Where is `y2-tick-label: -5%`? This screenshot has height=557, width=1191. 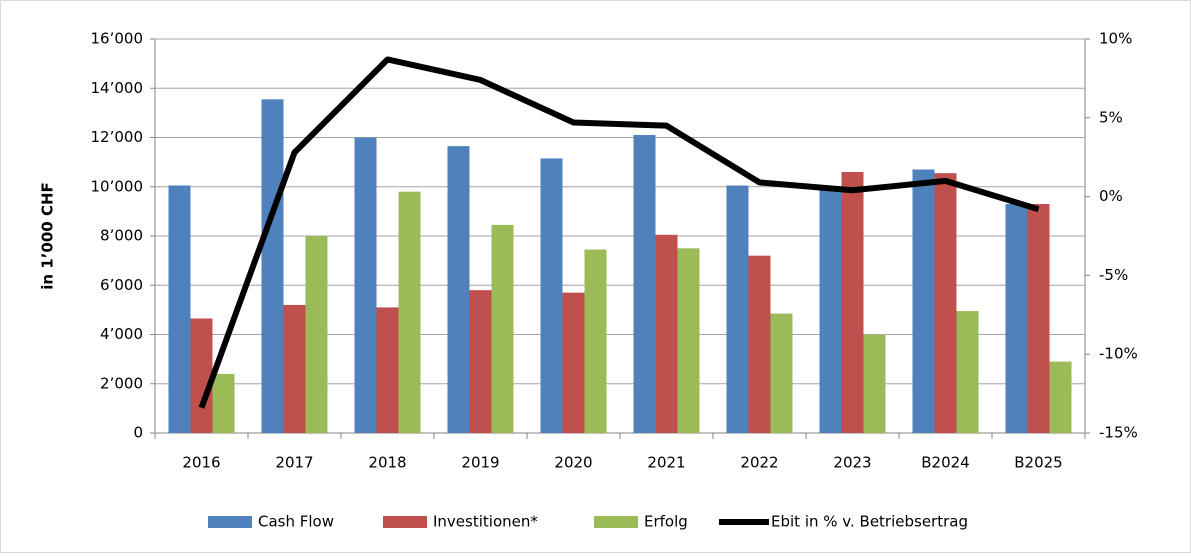 y2-tick-label: -5% is located at coordinates (1113, 275).